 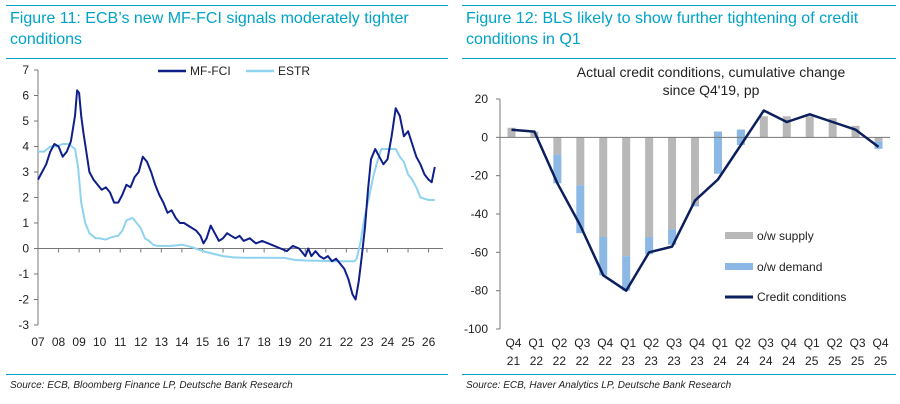 What do you see at coordinates (306, 342) in the screenshot?
I see `x-tick-label: 20` at bounding box center [306, 342].